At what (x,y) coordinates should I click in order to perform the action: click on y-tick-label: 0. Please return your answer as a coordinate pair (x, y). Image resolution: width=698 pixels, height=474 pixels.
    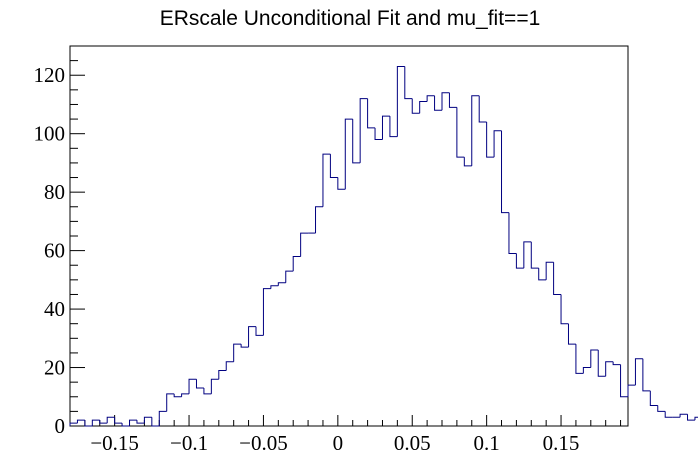
    Looking at the image, I should click on (60, 426).